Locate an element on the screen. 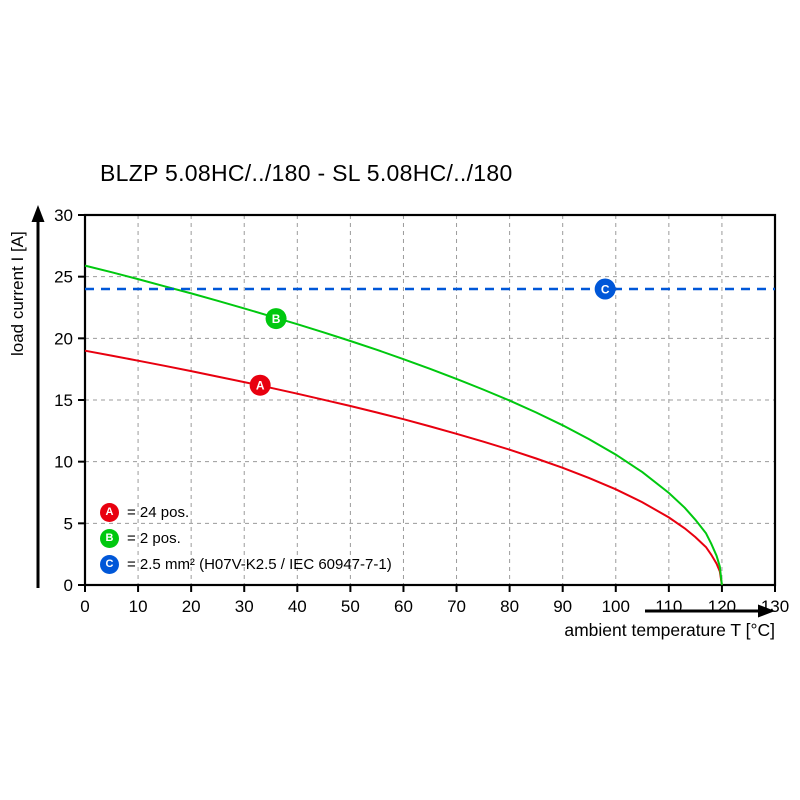  marker-c-circle is located at coordinates (605, 289).